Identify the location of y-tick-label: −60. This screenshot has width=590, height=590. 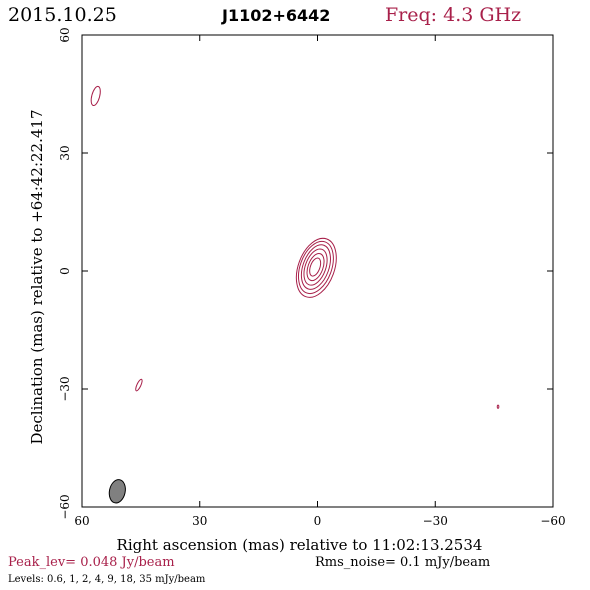
(65, 506).